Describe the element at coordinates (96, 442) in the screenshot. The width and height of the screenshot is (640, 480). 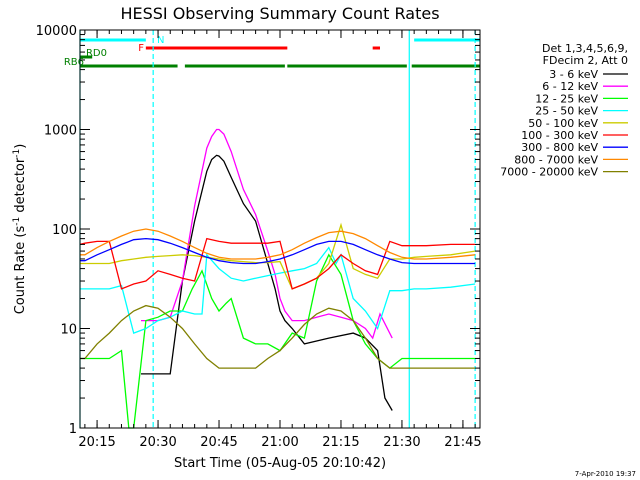
I see `x-tick-label: 20:15` at that location.